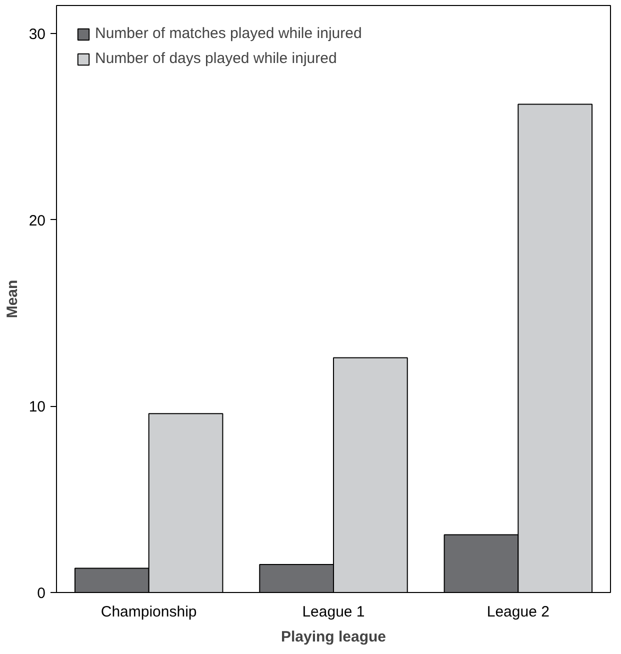 The image size is (621, 654). What do you see at coordinates (37, 221) in the screenshot?
I see `y-tick-label: 20` at bounding box center [37, 221].